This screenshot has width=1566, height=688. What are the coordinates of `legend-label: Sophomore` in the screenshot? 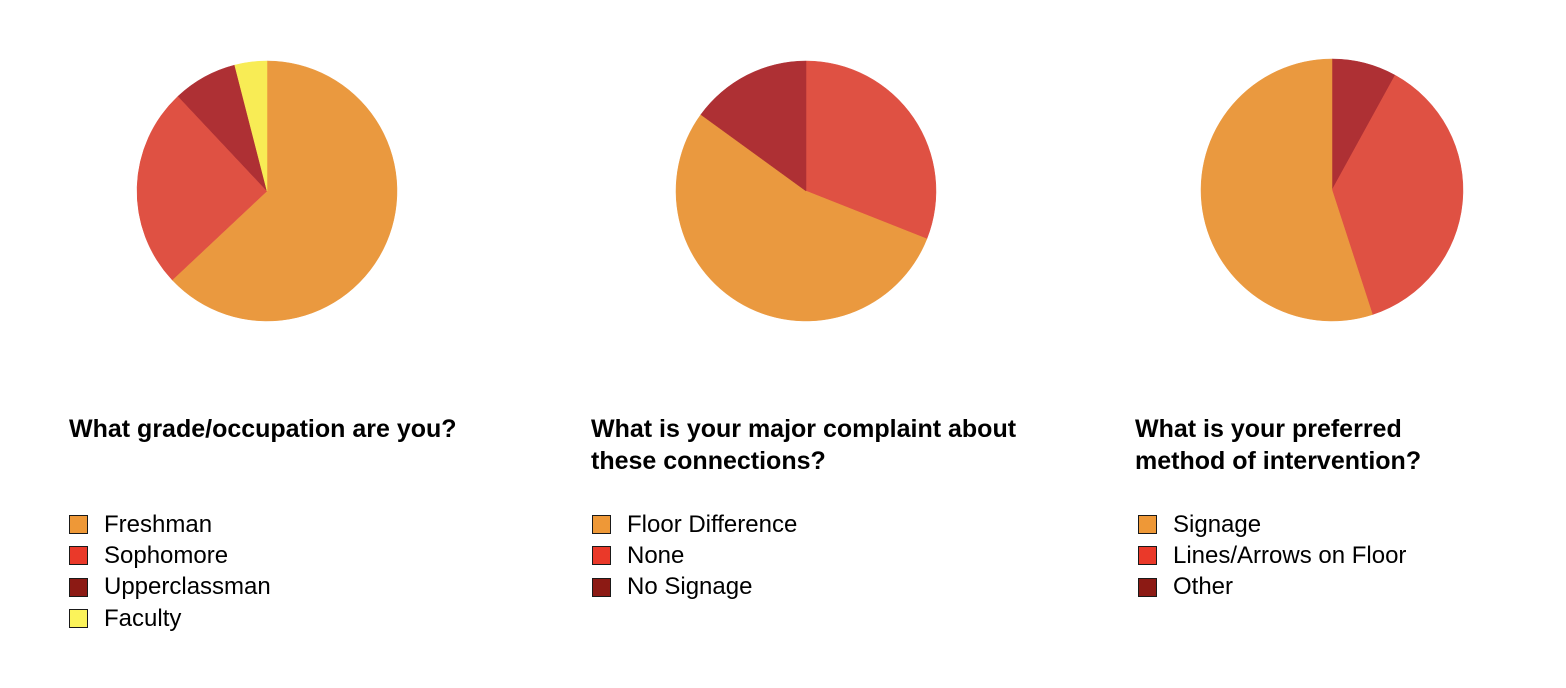 It's located at (166, 555).